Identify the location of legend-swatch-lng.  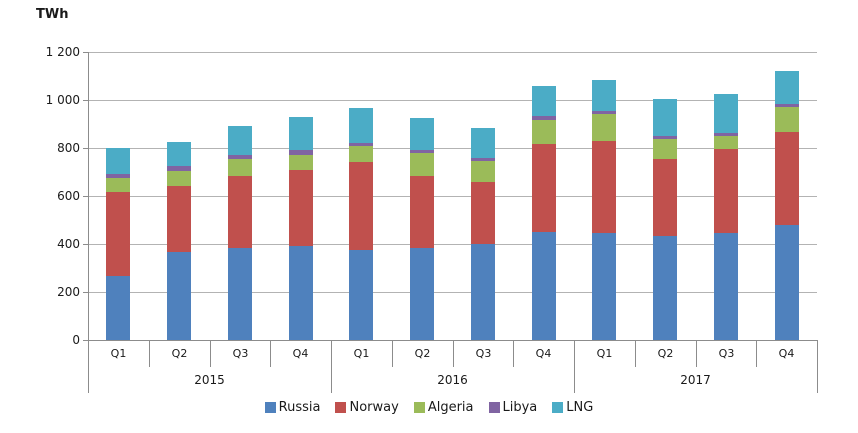
(558, 407).